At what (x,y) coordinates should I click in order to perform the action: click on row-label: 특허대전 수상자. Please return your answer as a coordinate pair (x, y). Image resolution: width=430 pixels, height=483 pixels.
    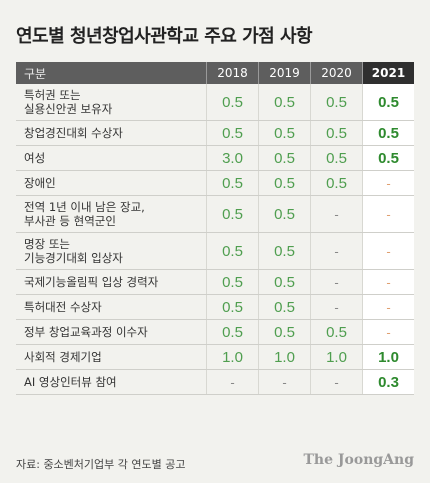
    Looking at the image, I should click on (63, 307).